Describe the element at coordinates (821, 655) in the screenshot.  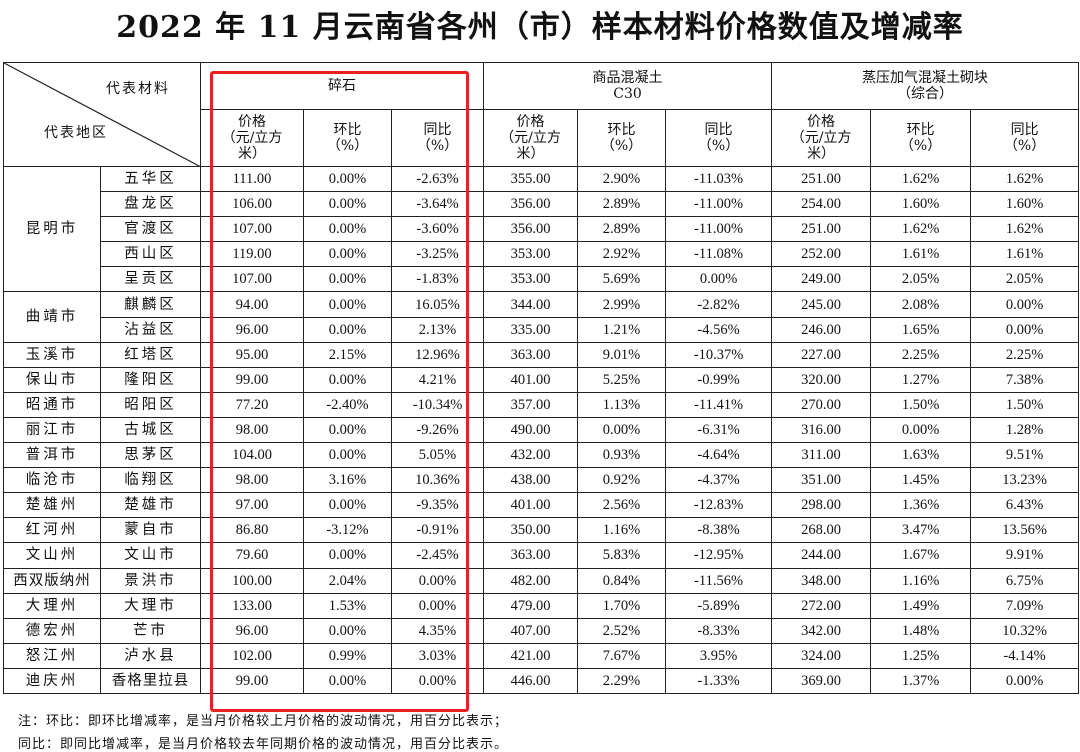
I see `block-price: 324.00` at that location.